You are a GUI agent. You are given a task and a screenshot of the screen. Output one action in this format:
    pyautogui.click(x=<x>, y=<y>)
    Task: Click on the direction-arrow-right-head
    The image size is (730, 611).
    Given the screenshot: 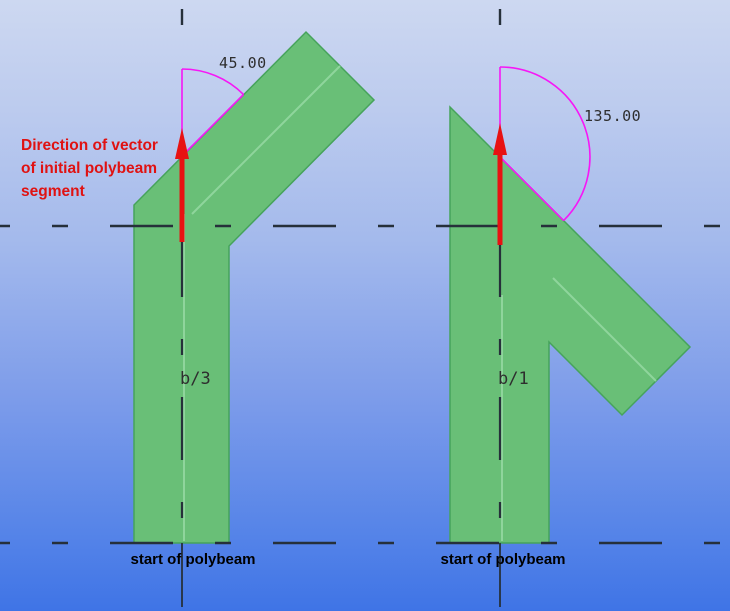 What is the action you would take?
    pyautogui.click(x=500, y=139)
    